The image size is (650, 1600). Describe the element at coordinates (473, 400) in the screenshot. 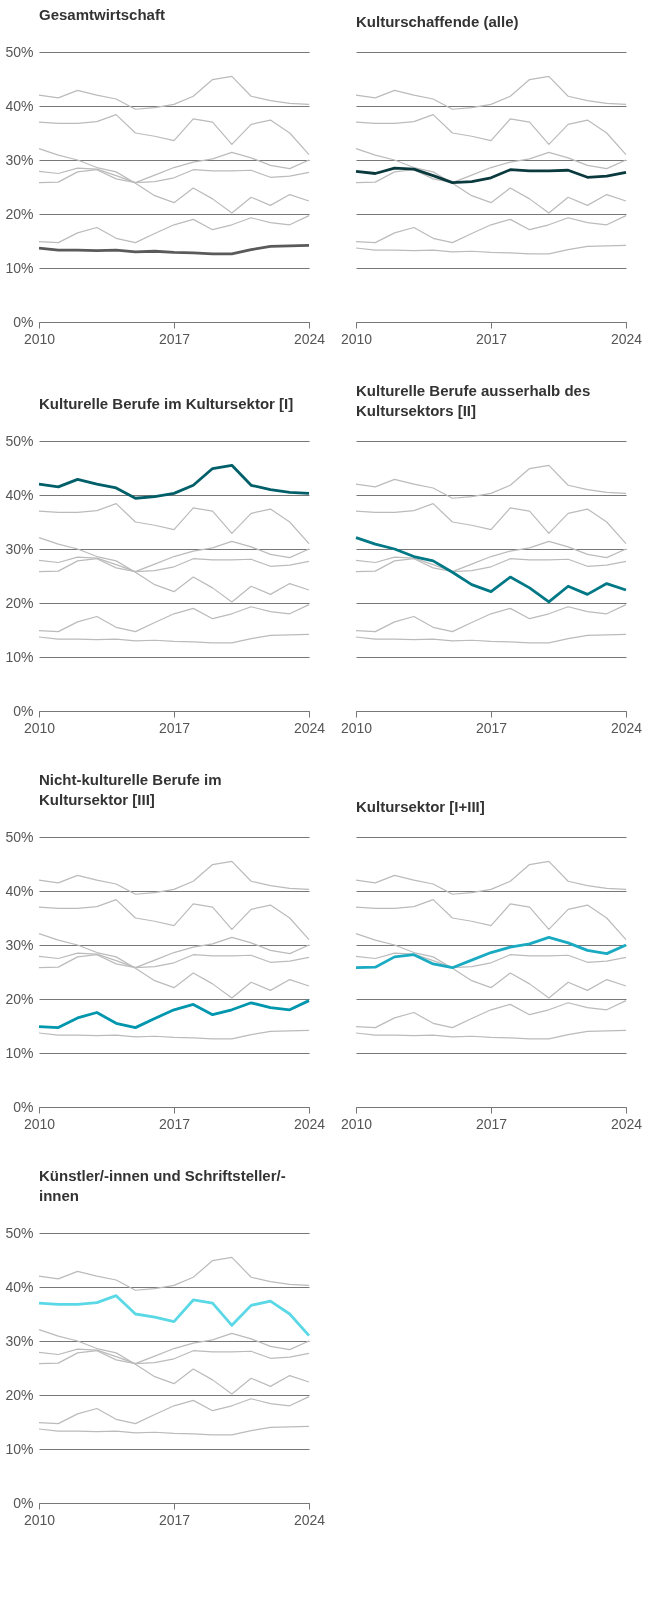

I see `chart-title: Kulturelle Berufe ausserhalb des Kultursektors [II]` at that location.